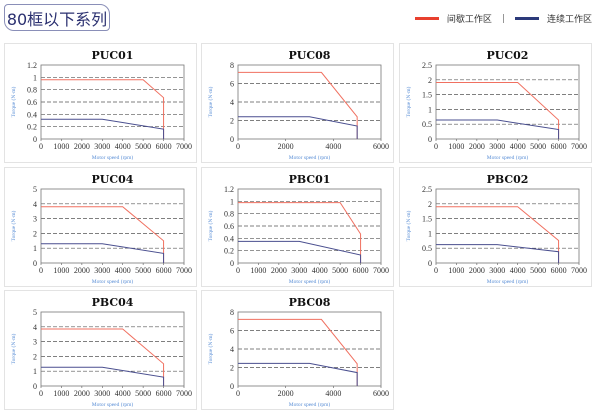 The width and height of the screenshot is (600, 413). What do you see at coordinates (113, 302) in the screenshot?
I see `chart-title: PBC04` at bounding box center [113, 302].